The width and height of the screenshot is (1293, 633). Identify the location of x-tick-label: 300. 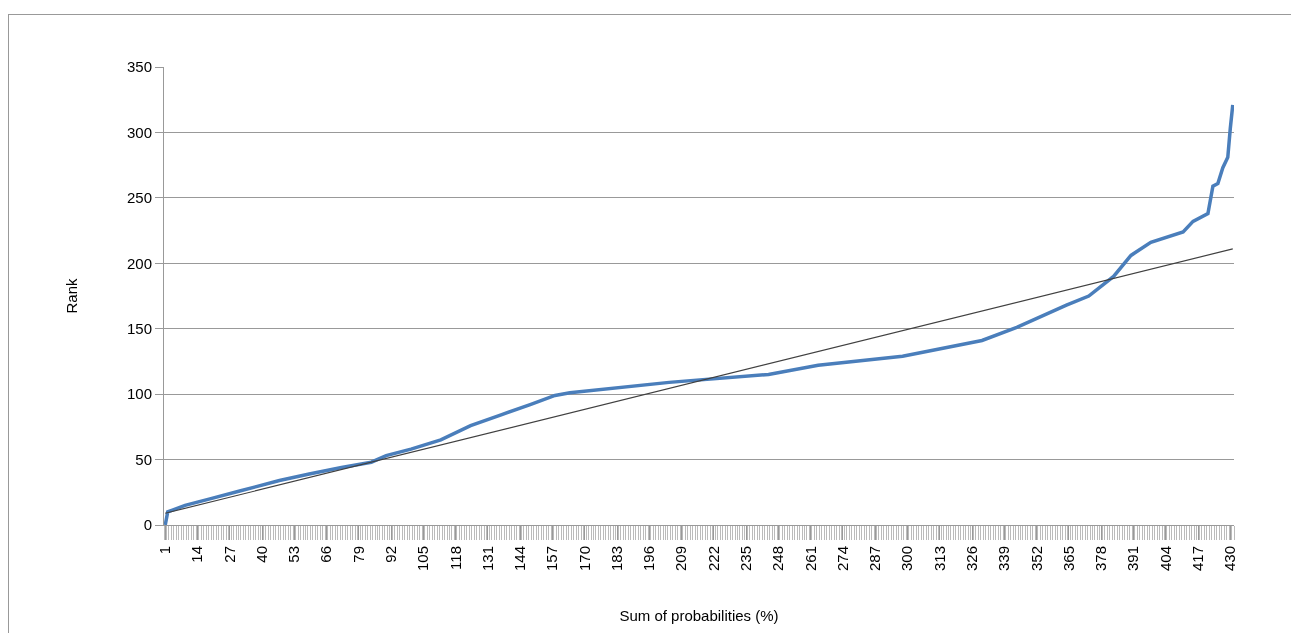
(907, 559).